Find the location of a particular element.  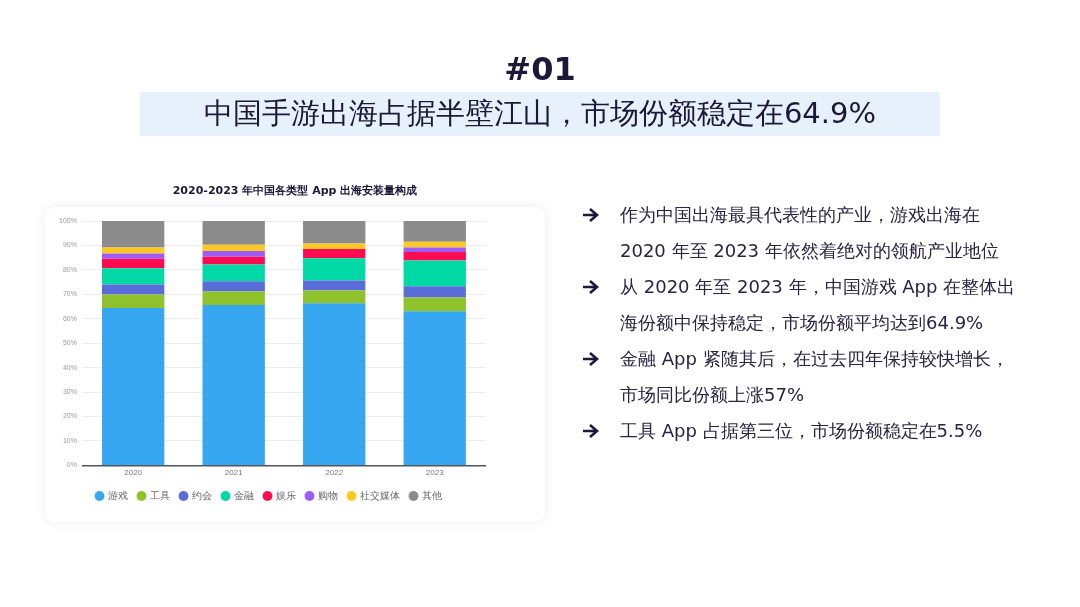

x-tick-label: 2022 is located at coordinates (334, 473).